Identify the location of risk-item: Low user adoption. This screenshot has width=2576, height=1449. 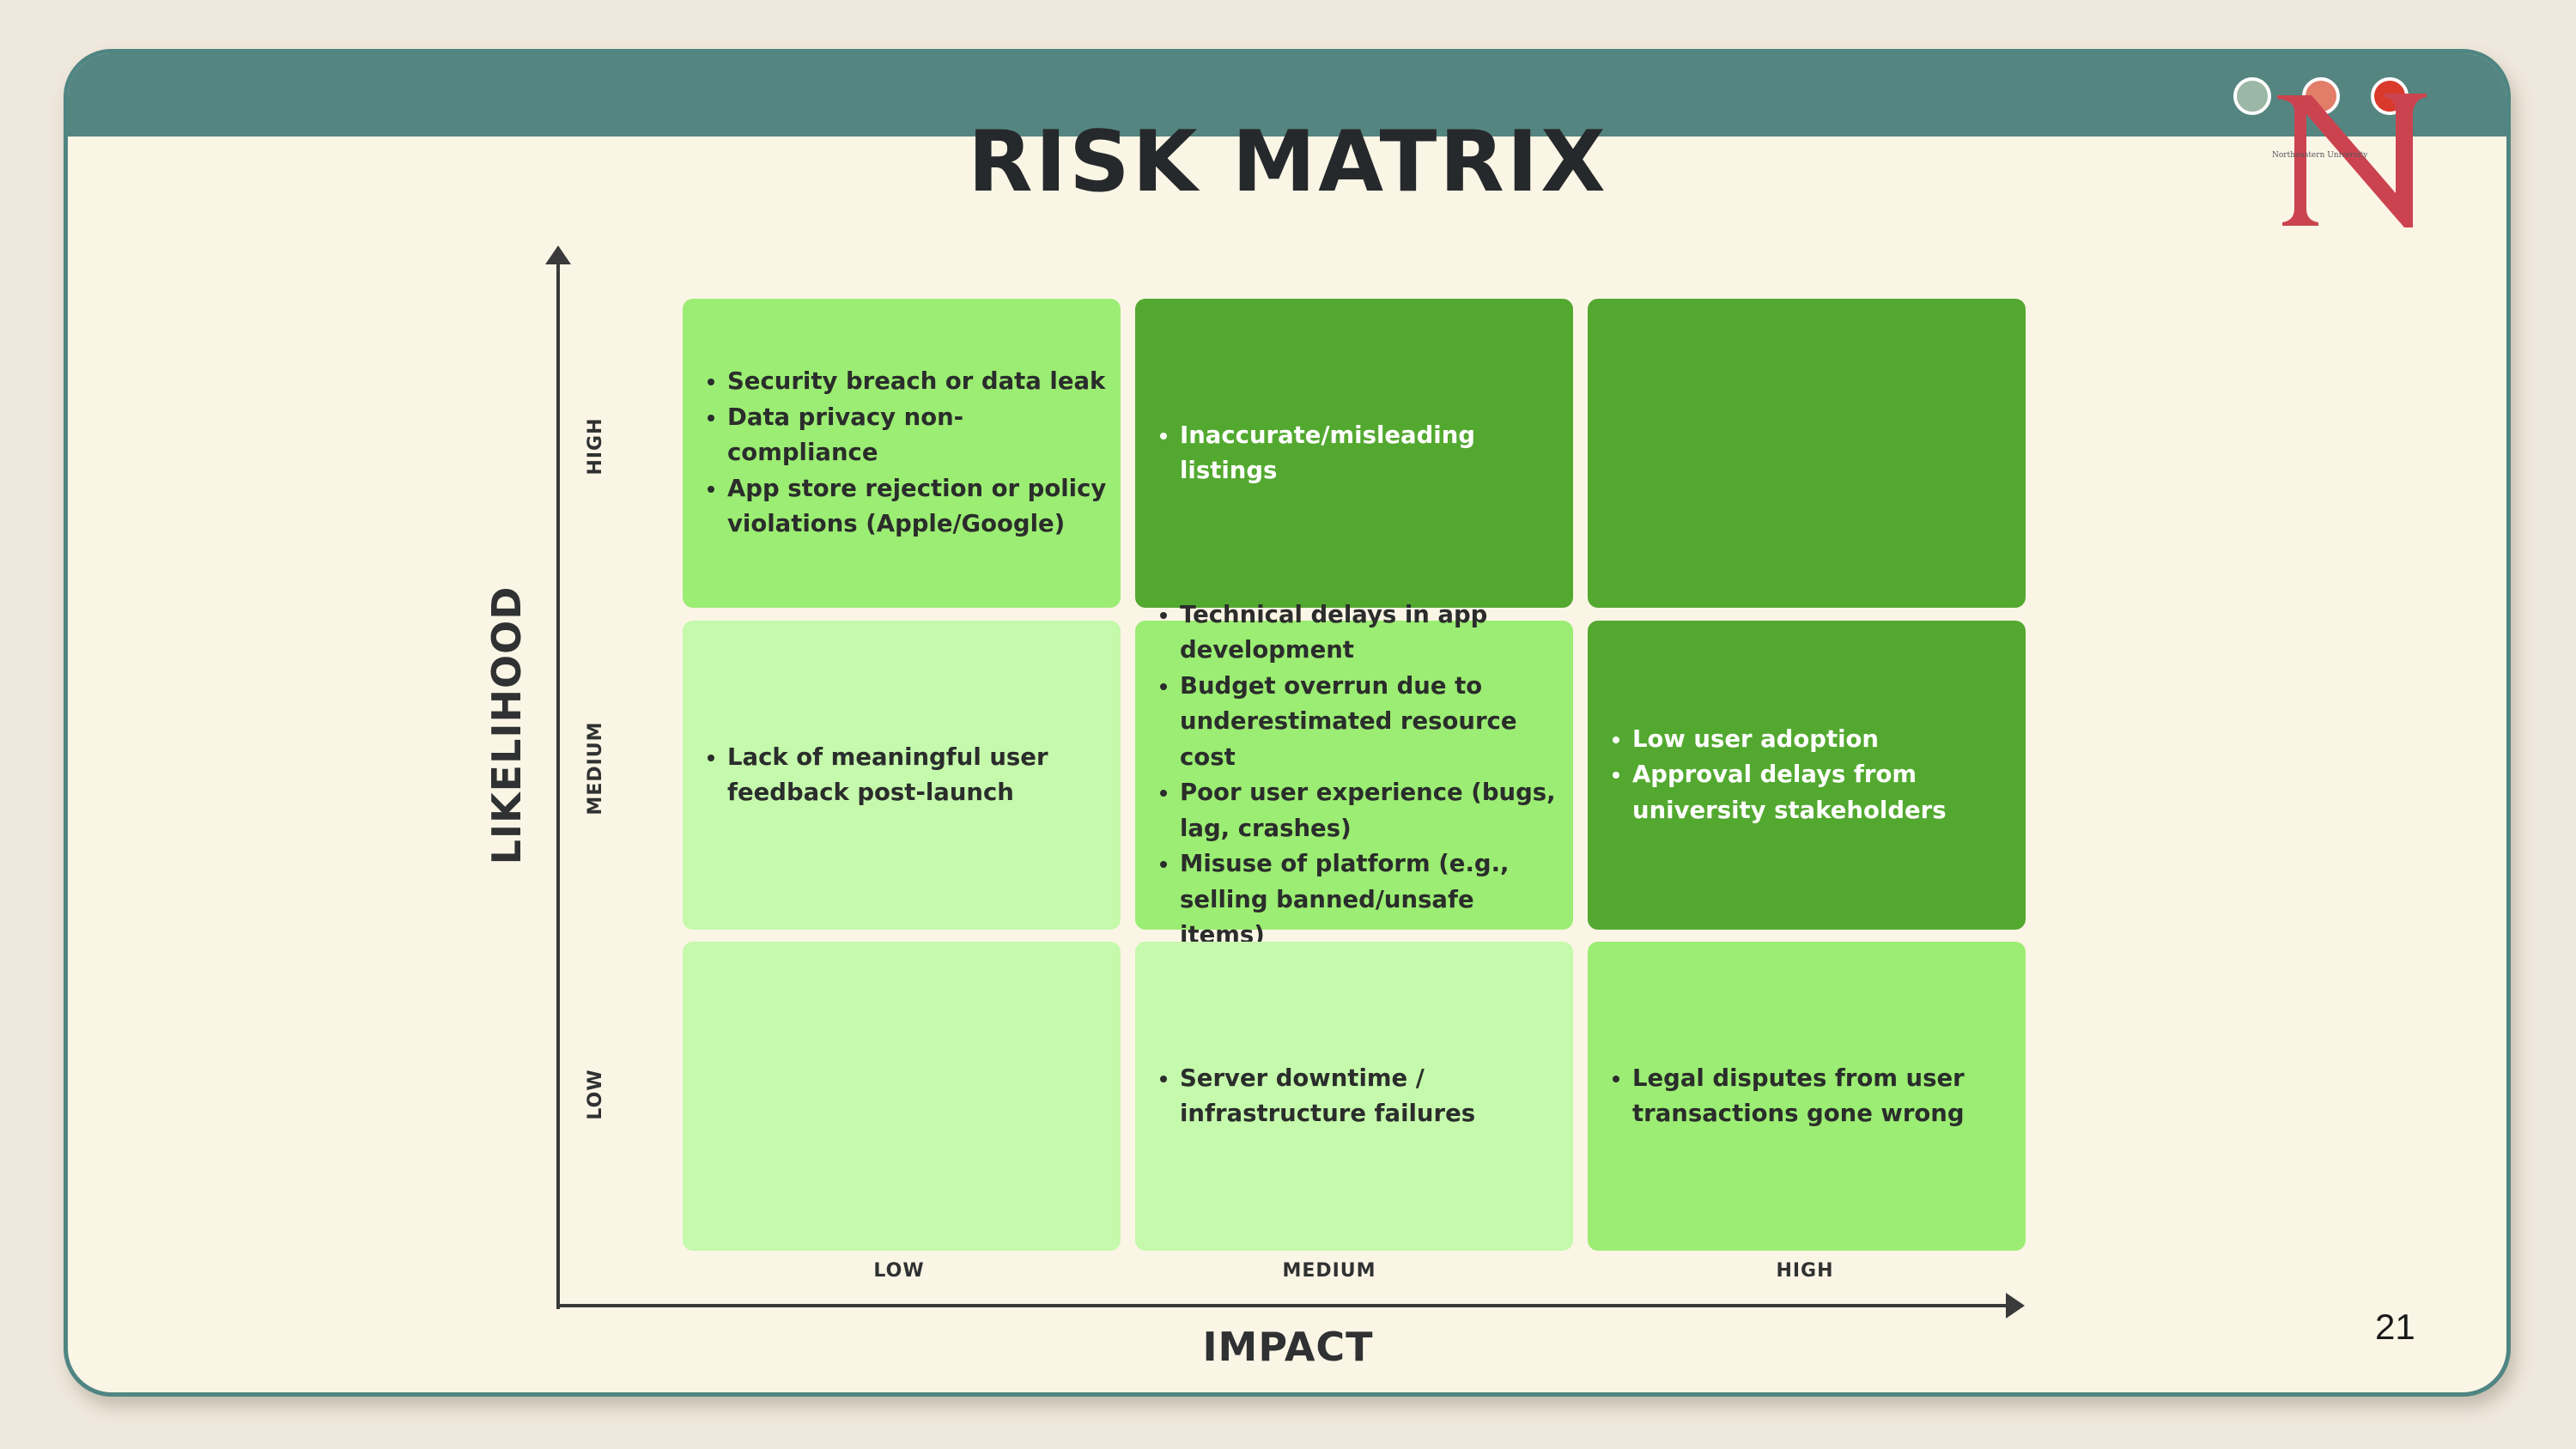
(1823, 740).